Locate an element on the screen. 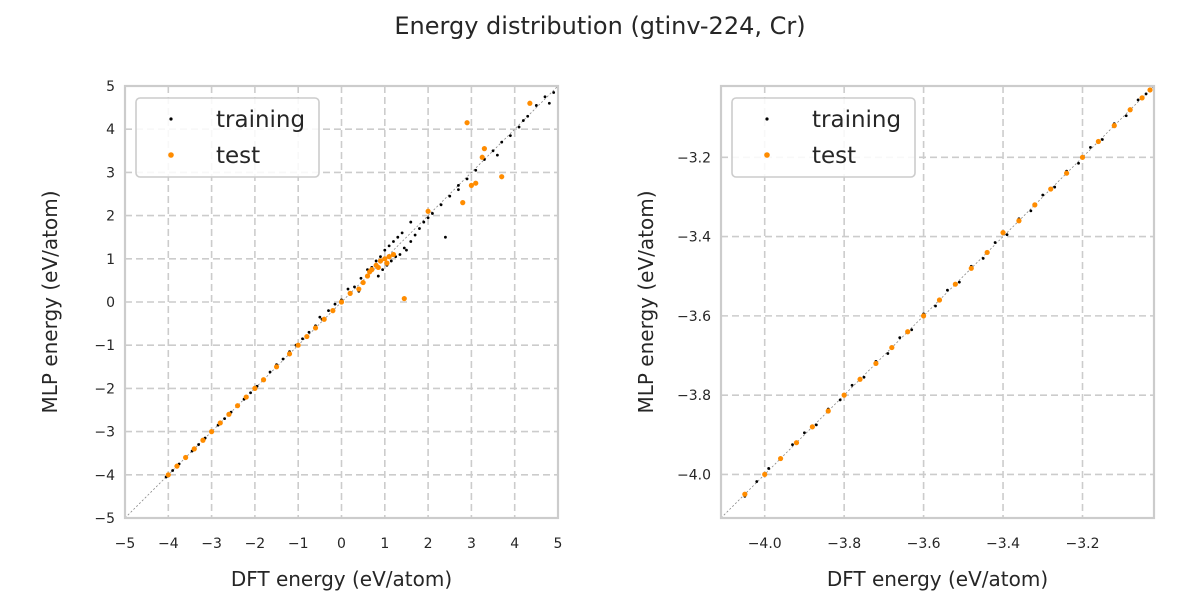  left-y-tick-label: 3 is located at coordinates (110, 173).